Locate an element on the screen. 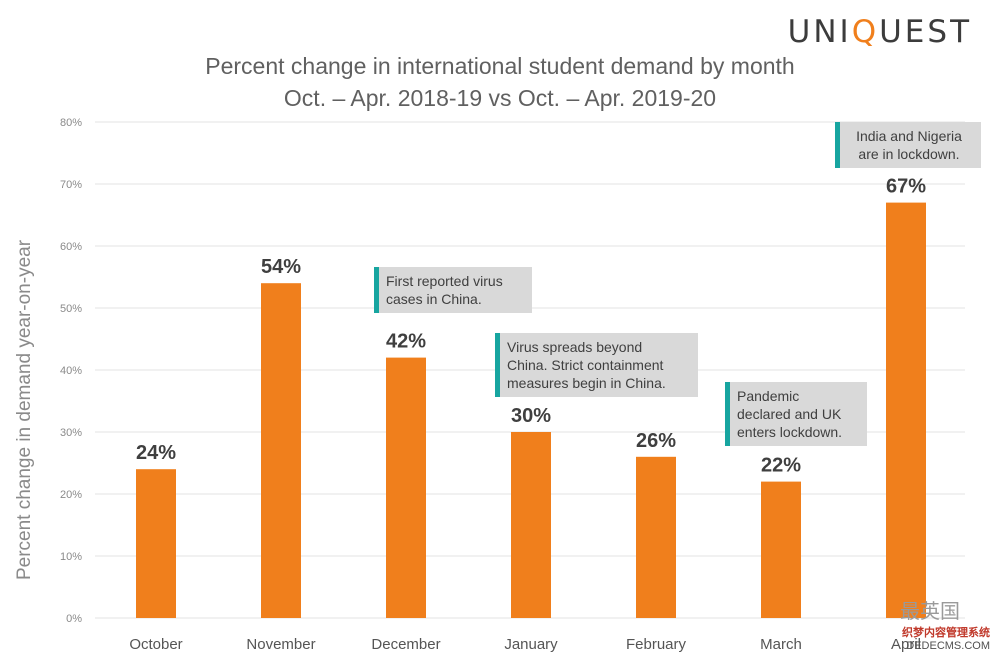  annotation-text: First reported virus is located at coordinates (444, 281).